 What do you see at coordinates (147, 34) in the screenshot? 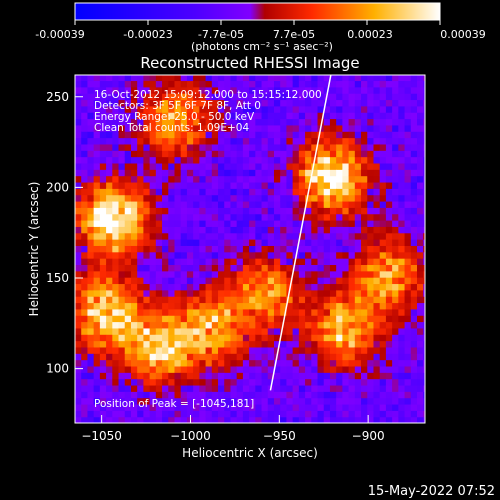
I see `colorbar-tick-label: -0.00023` at bounding box center [147, 34].